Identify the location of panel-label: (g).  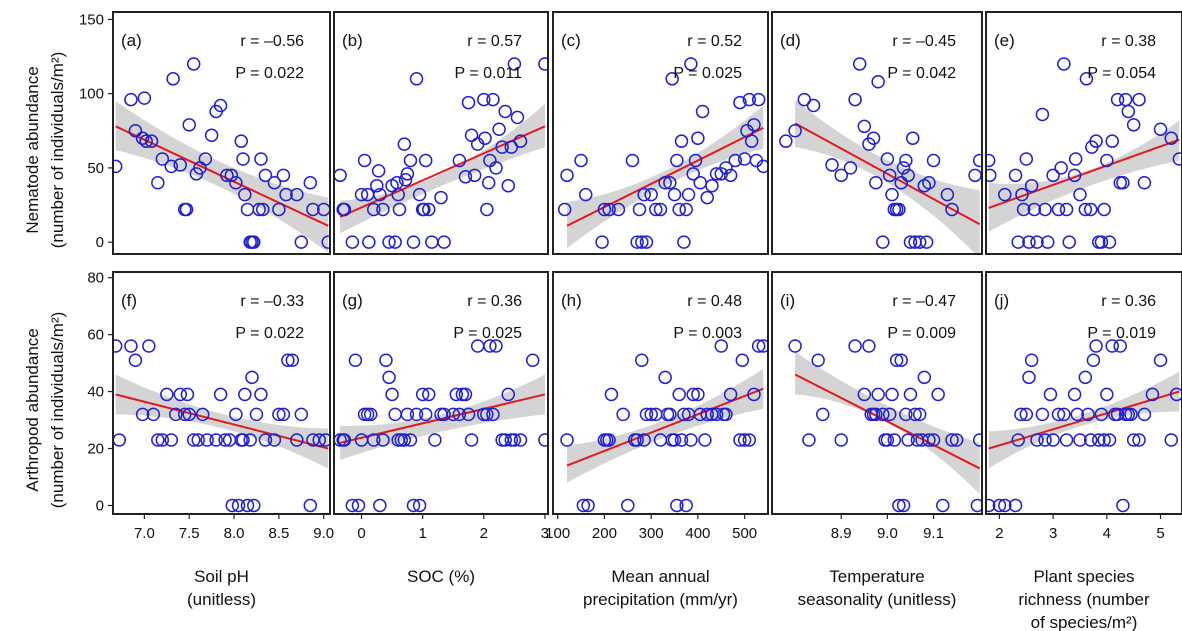
(352, 300).